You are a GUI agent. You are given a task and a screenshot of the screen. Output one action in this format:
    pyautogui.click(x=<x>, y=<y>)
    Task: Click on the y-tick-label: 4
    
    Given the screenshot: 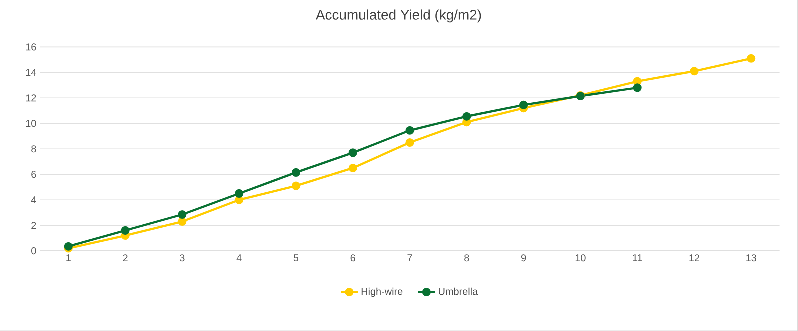 What is the action you would take?
    pyautogui.click(x=33, y=200)
    